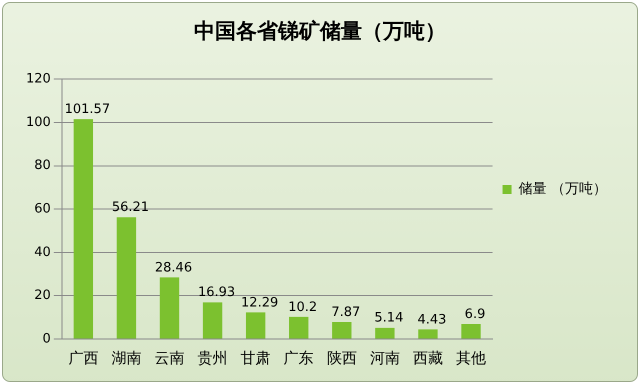  I want to click on y-tick-label: 20, so click(42, 296).